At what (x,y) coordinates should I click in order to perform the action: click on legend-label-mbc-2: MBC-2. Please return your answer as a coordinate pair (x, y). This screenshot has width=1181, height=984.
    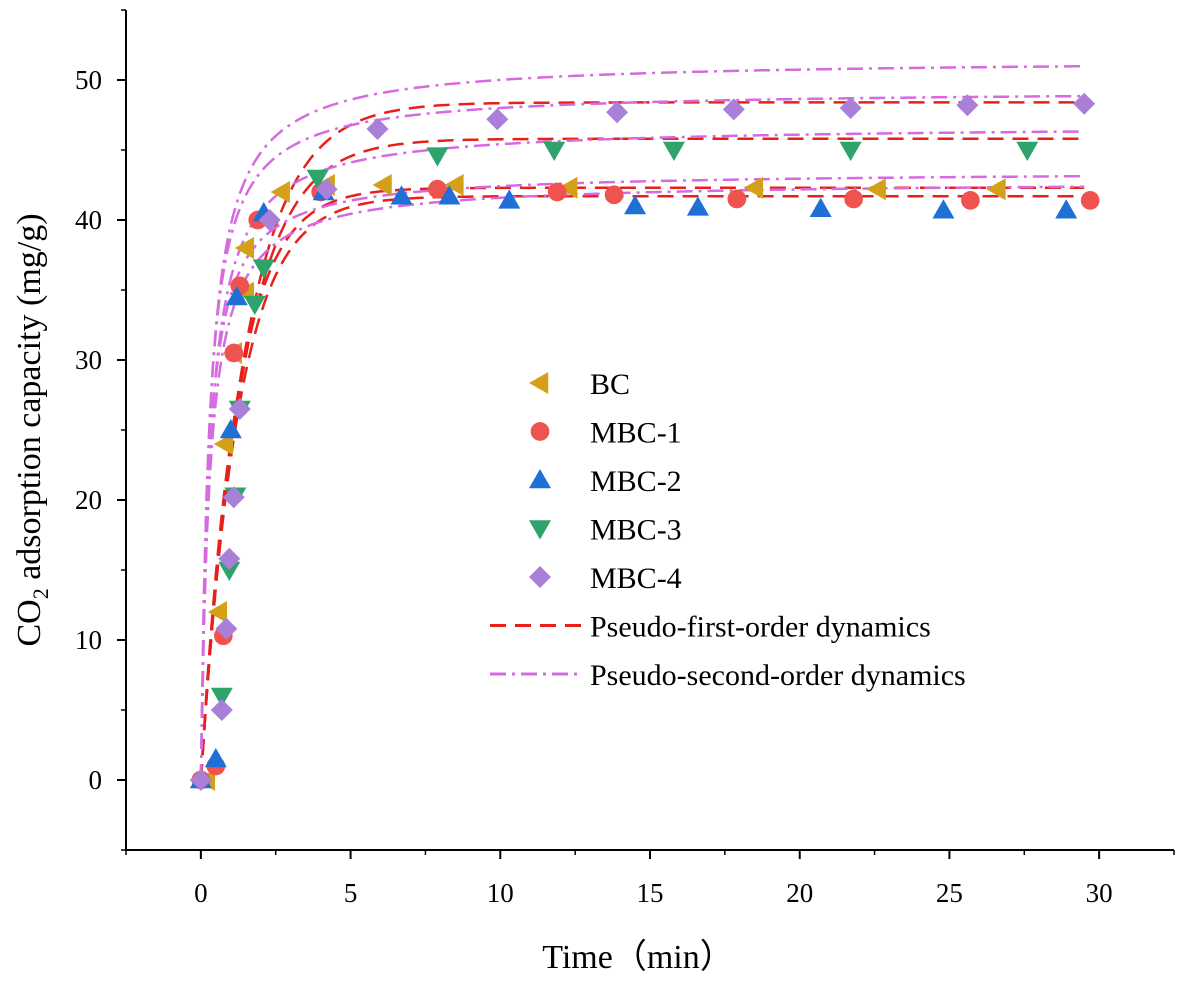
    Looking at the image, I should click on (636, 481).